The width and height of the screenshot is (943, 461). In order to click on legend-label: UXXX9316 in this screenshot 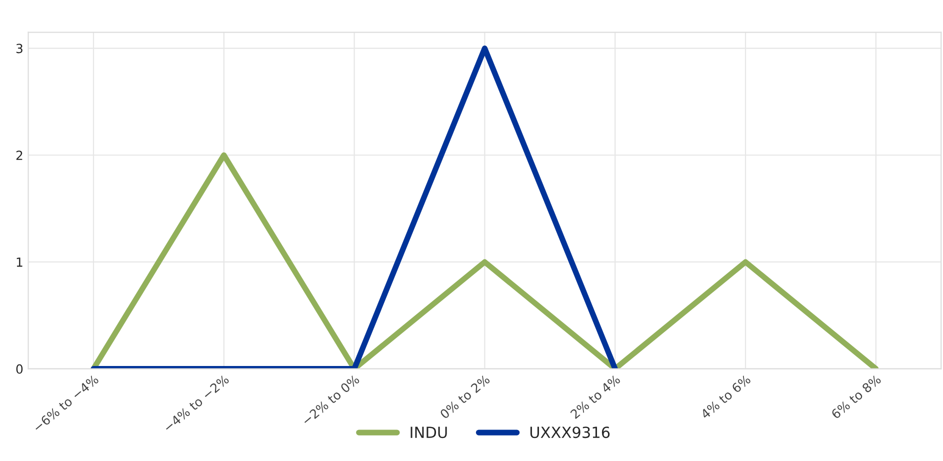, I will do `click(570, 432)`.